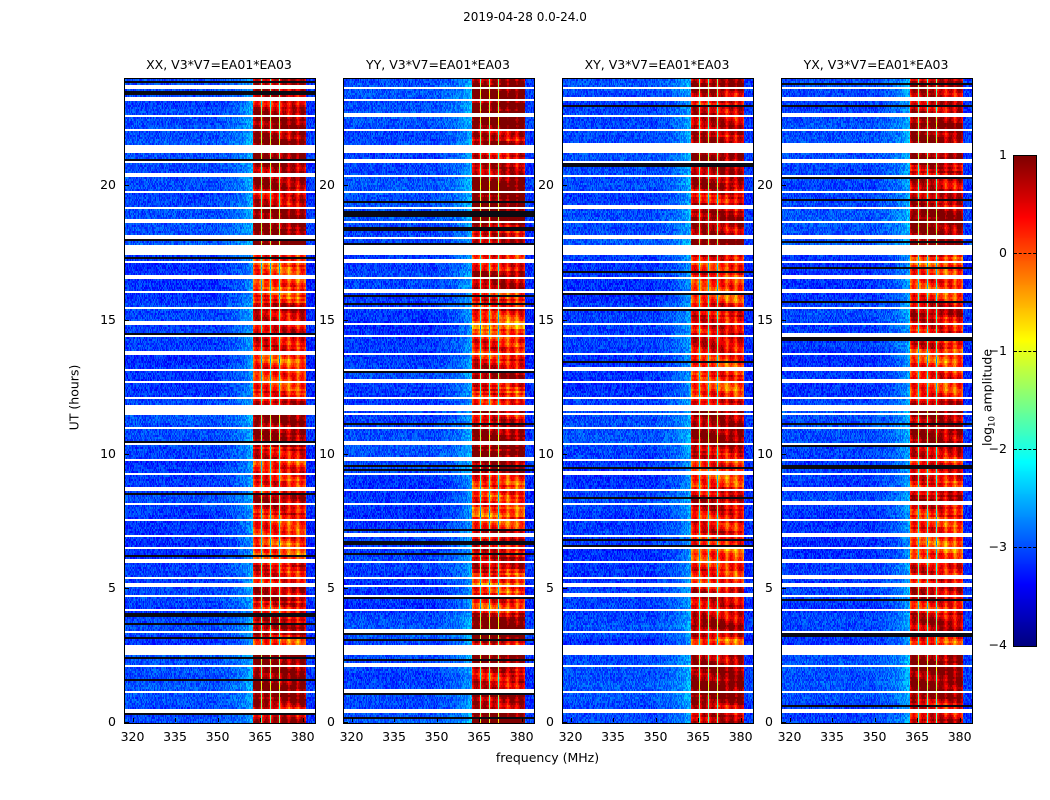  I want to click on xtick-yy-365: 365, so click(479, 736).